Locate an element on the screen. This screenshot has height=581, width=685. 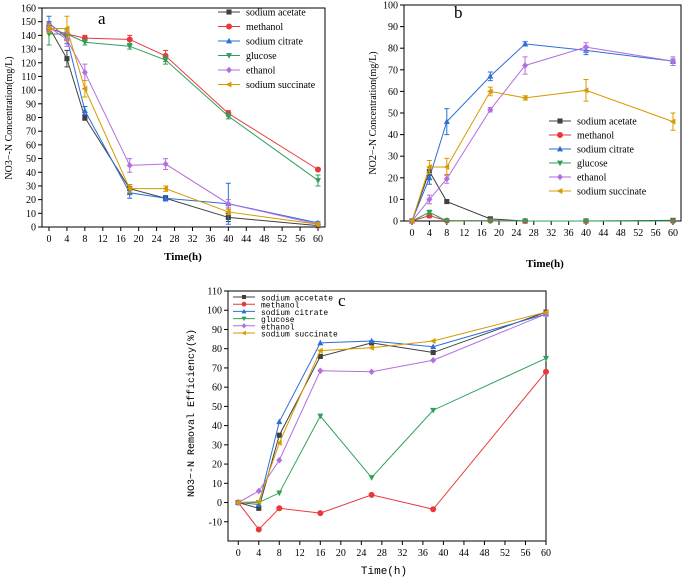
panel-a-x-tick-label: 44 is located at coordinates (246, 239).